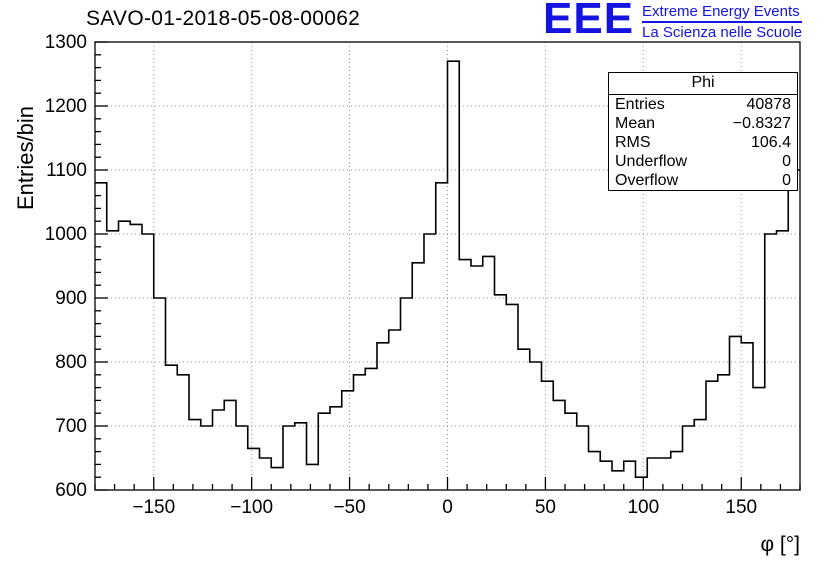 The width and height of the screenshot is (836, 572). What do you see at coordinates (741, 507) in the screenshot?
I see `x-tick-label: 150` at bounding box center [741, 507].